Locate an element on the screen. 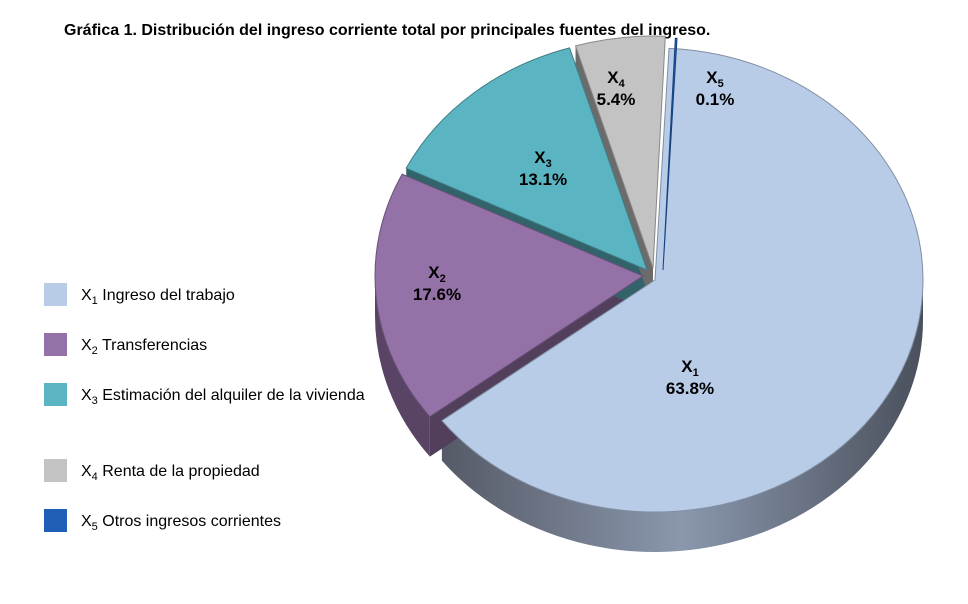 Image resolution: width=968 pixels, height=604 pixels. legend-label-x2: X2 Transferencias is located at coordinates (144, 347).